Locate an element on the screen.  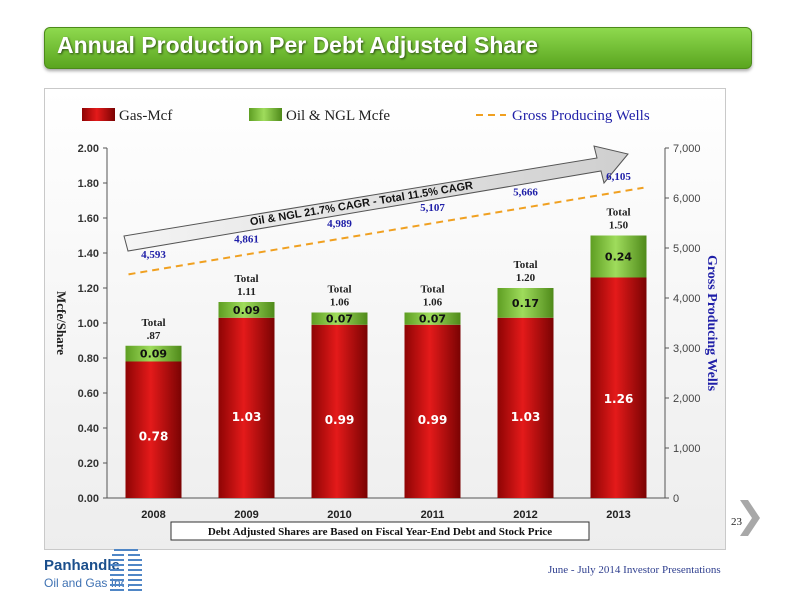
oil-value-label: 0.24 is located at coordinates (618, 257).